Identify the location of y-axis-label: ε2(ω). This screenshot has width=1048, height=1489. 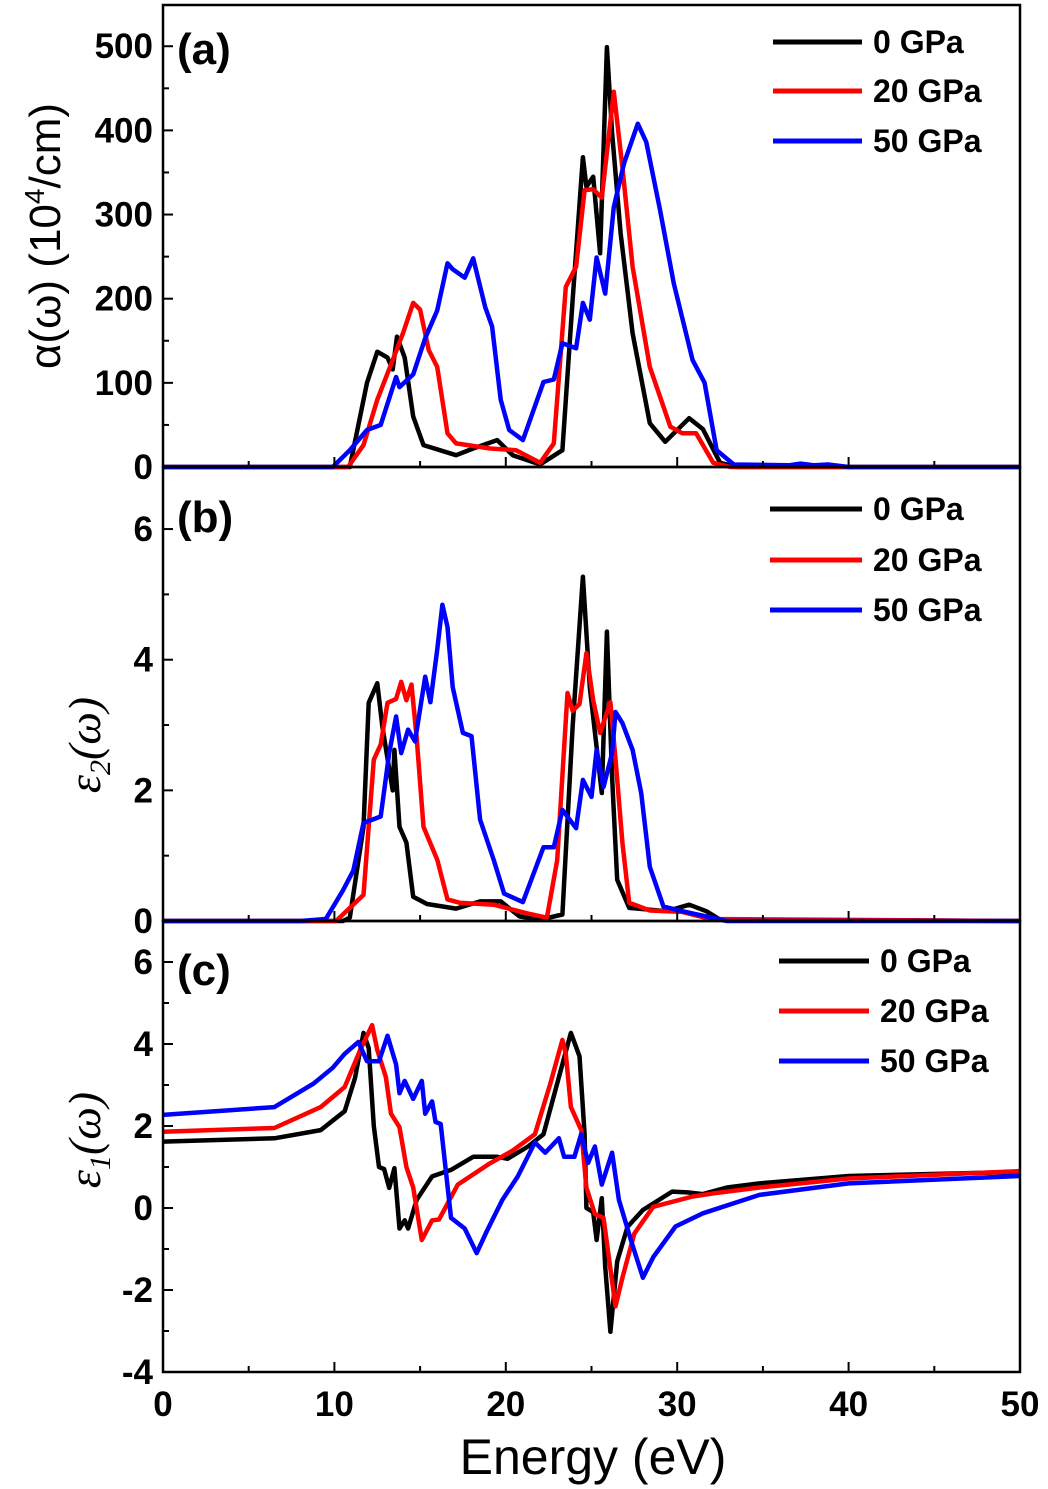
(88, 745).